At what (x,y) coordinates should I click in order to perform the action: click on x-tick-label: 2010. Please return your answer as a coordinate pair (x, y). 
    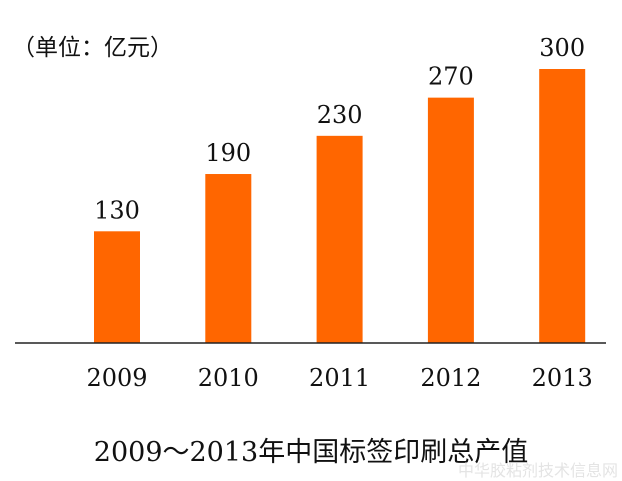
    Looking at the image, I should click on (228, 378).